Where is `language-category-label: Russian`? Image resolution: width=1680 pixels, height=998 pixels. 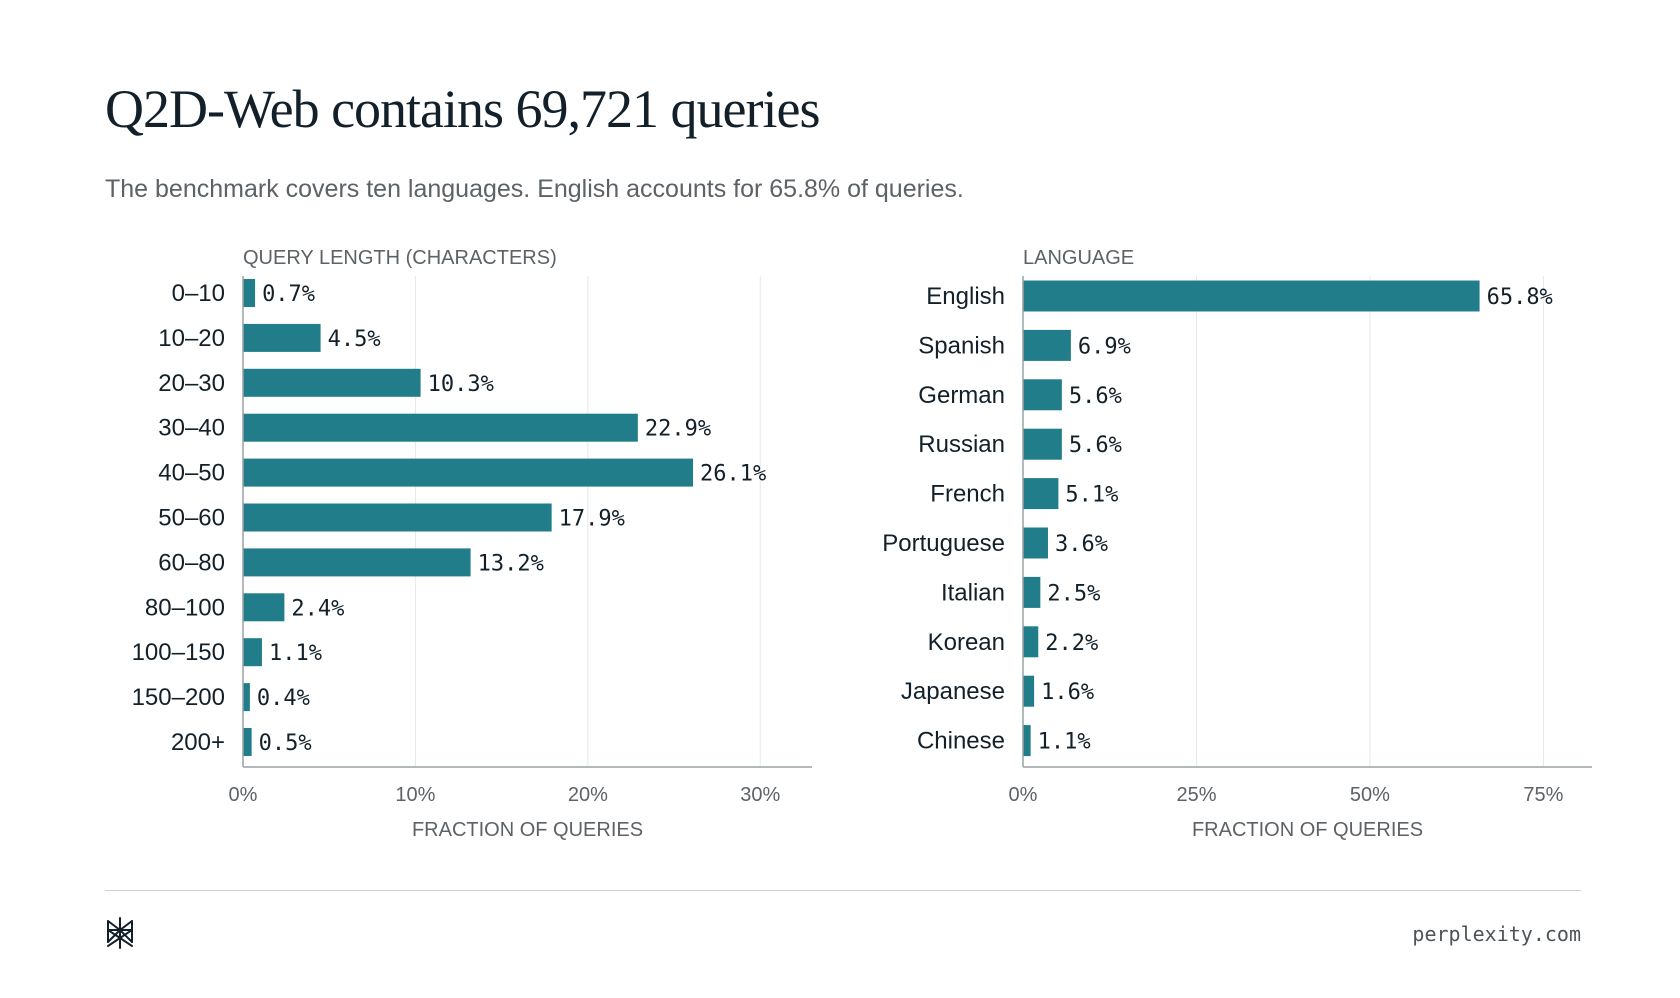
language-category-label: Russian is located at coordinates (961, 444).